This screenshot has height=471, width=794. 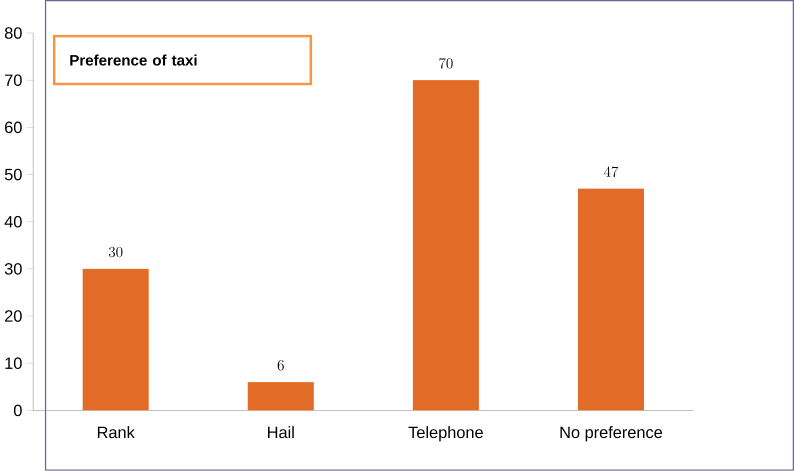 What do you see at coordinates (13, 80) in the screenshot?
I see `y-tick-label: 70` at bounding box center [13, 80].